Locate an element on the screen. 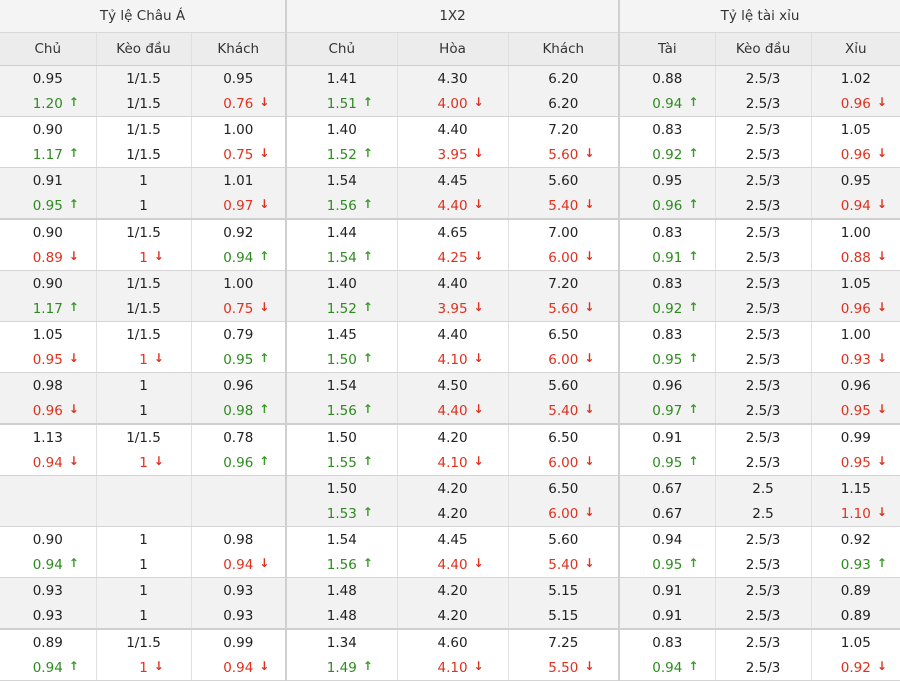  odds-text: 4.10 is located at coordinates (452, 667).